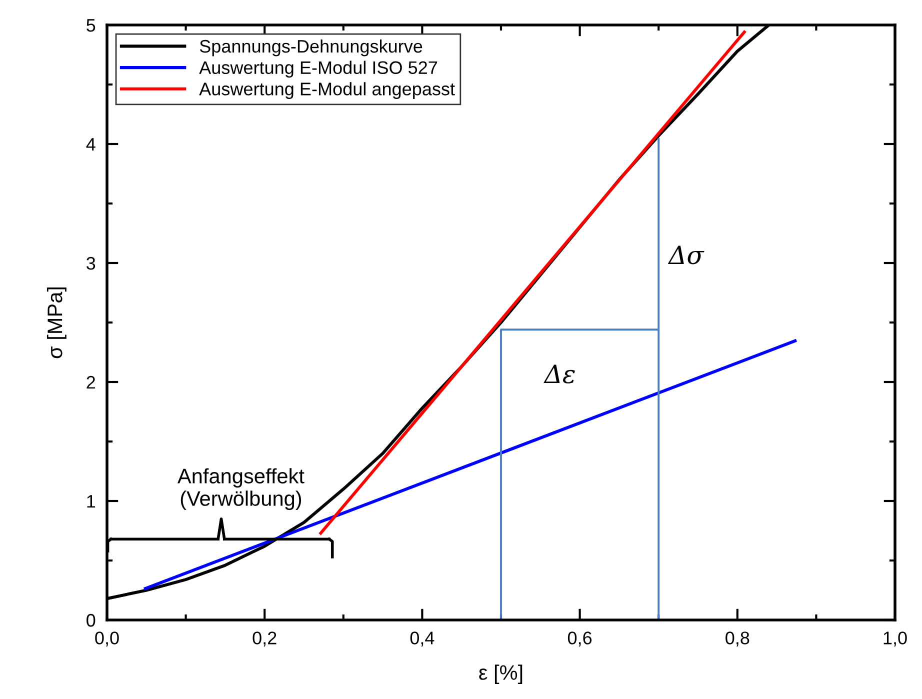 Image resolution: width=922 pixels, height=699 pixels. I want to click on x-tick-label: 0,4, so click(422, 639).